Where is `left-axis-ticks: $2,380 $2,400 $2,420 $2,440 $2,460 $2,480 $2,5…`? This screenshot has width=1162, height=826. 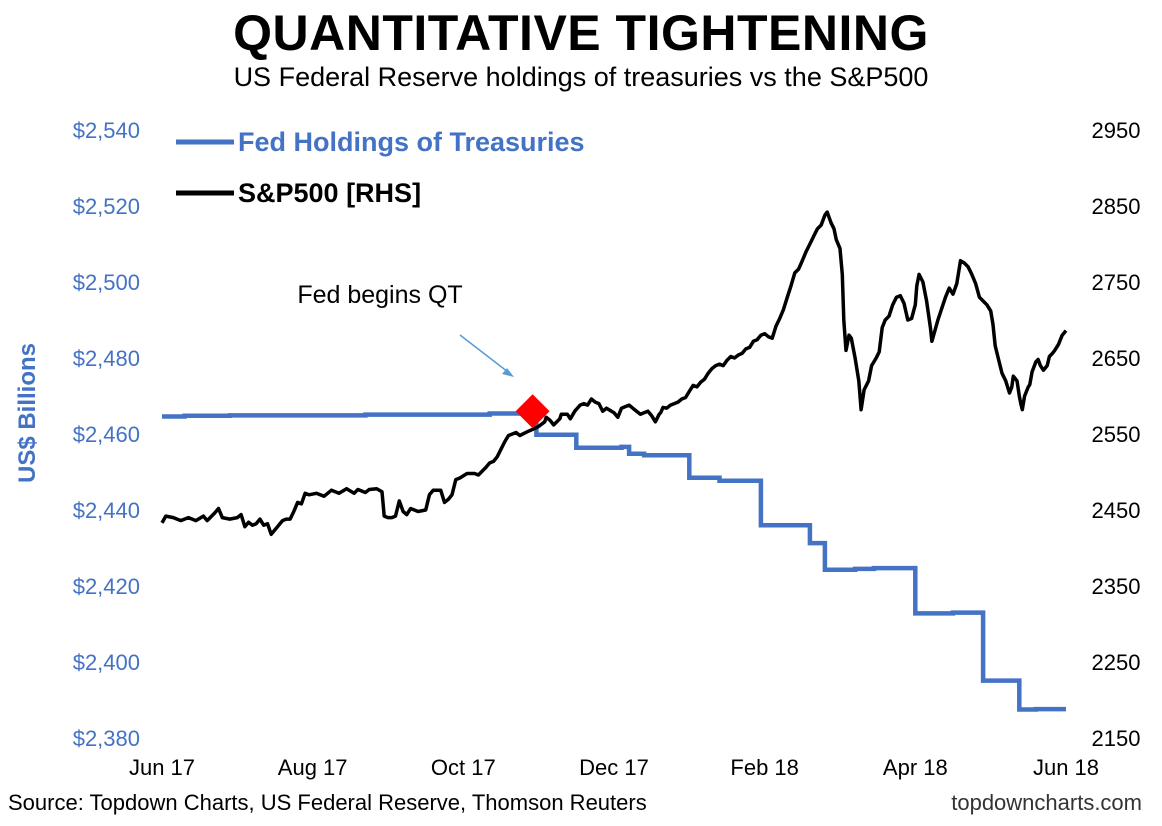 left-axis-ticks: $2,380 $2,400 $2,420 $2,440 $2,460 $2,480 $2,5… is located at coordinates (106, 434).